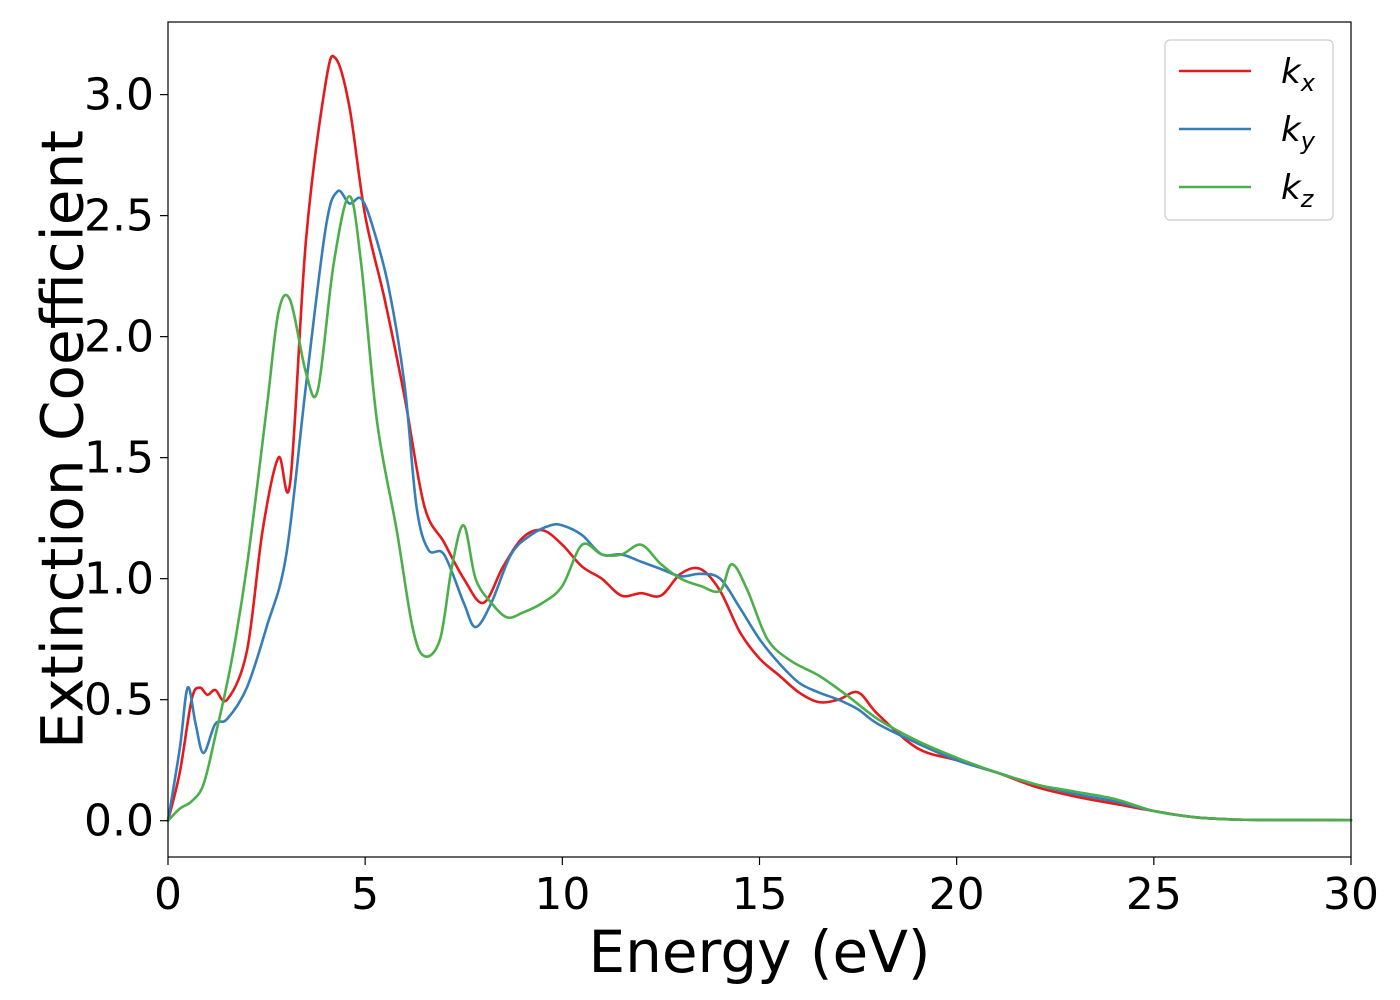  I want to click on x-tick-label: 30, so click(1351, 894).